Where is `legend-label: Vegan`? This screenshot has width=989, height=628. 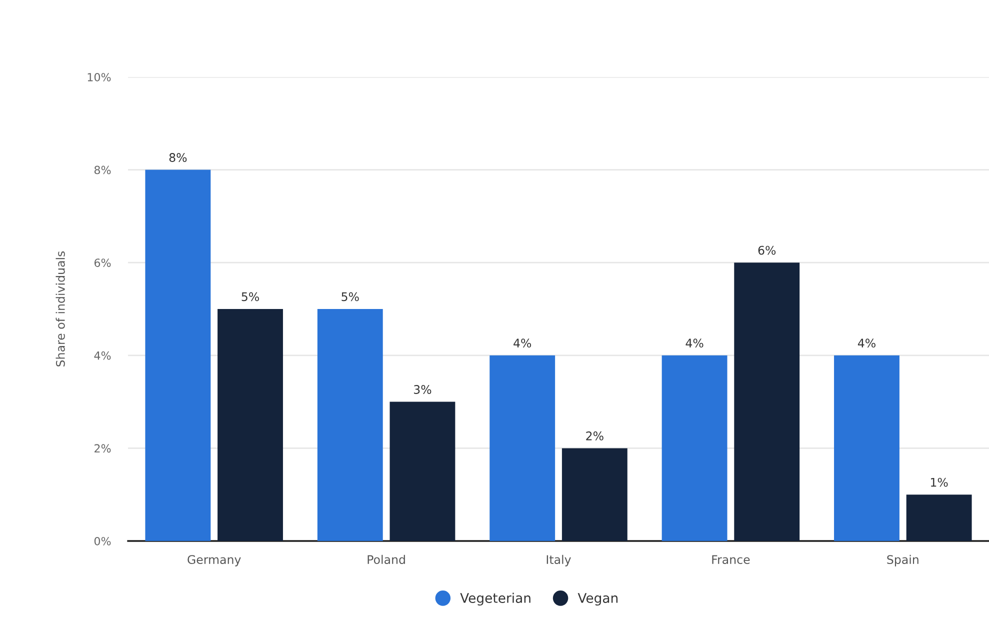
legend-label: Vegan is located at coordinates (598, 599).